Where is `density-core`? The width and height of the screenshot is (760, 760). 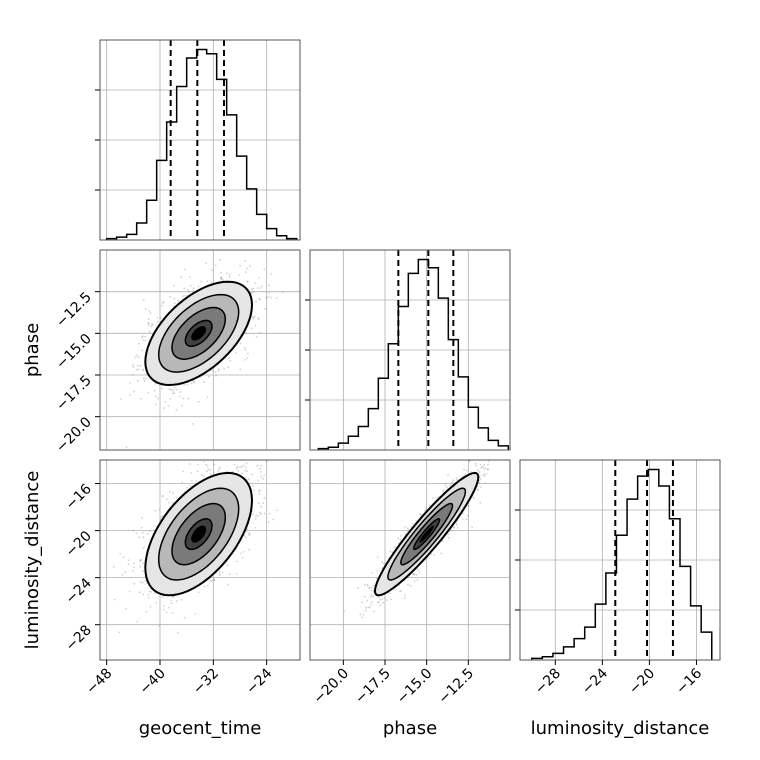
density-core is located at coordinates (199, 333).